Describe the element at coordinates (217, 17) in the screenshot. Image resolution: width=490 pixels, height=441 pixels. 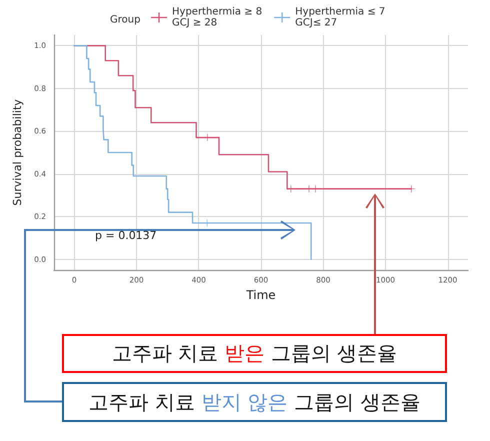
I see `legend-label: Hyperthermia ≥ 8 GCJ ≥ 28` at that location.